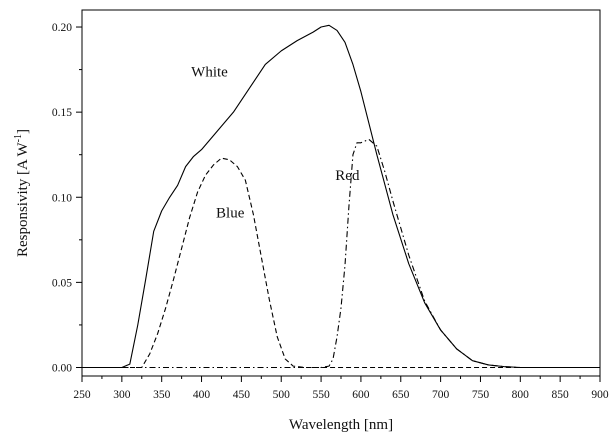 The height and width of the screenshot is (440, 611). Describe the element at coordinates (62, 368) in the screenshot. I see `y-tick-label: 0.00` at that location.